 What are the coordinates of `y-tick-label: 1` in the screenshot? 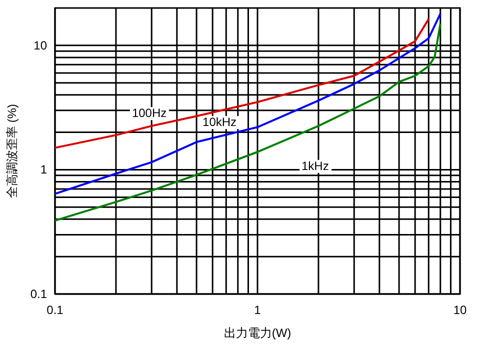 It's located at (44, 169).